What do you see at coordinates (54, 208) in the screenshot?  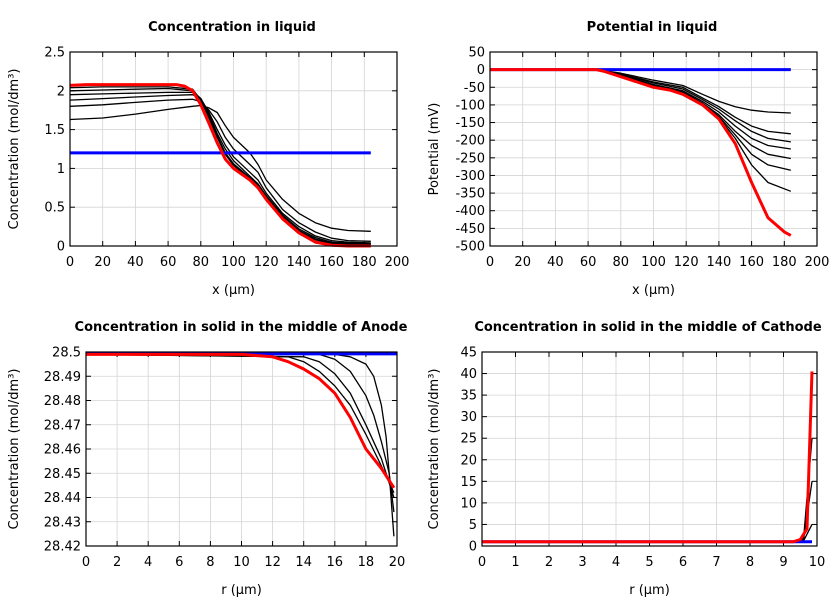 I see `y-tick-label: 0.5` at bounding box center [54, 208].